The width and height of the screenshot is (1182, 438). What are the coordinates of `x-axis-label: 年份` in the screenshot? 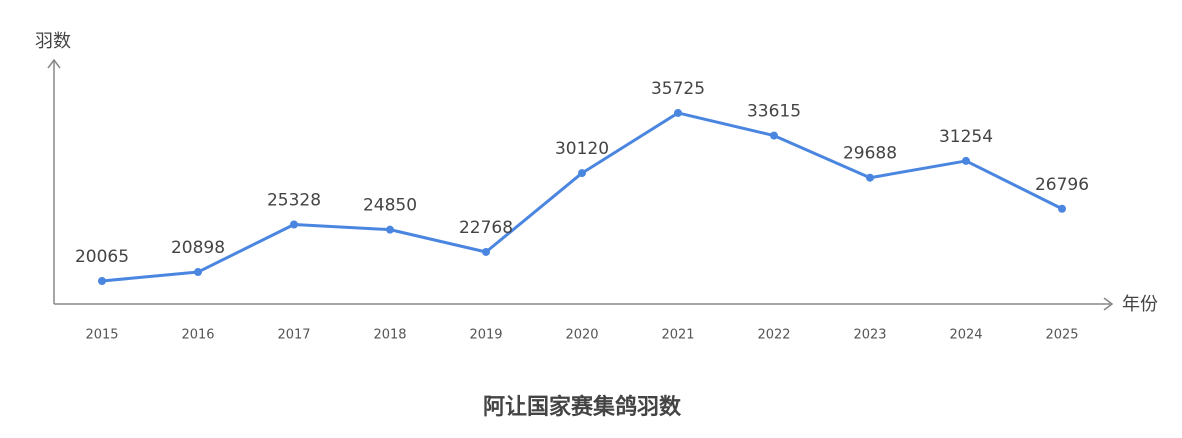 It's located at (1140, 304).